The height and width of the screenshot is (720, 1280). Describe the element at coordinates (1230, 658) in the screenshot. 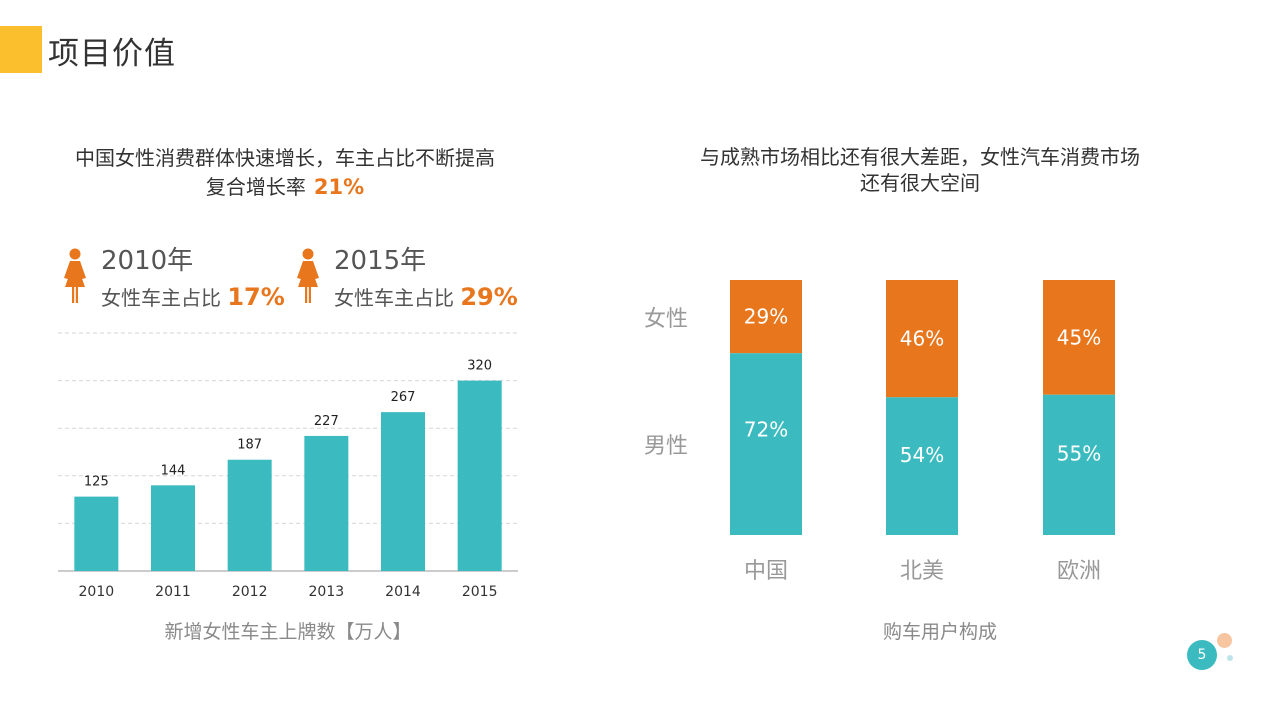

I see `decor-dot-blue` at that location.